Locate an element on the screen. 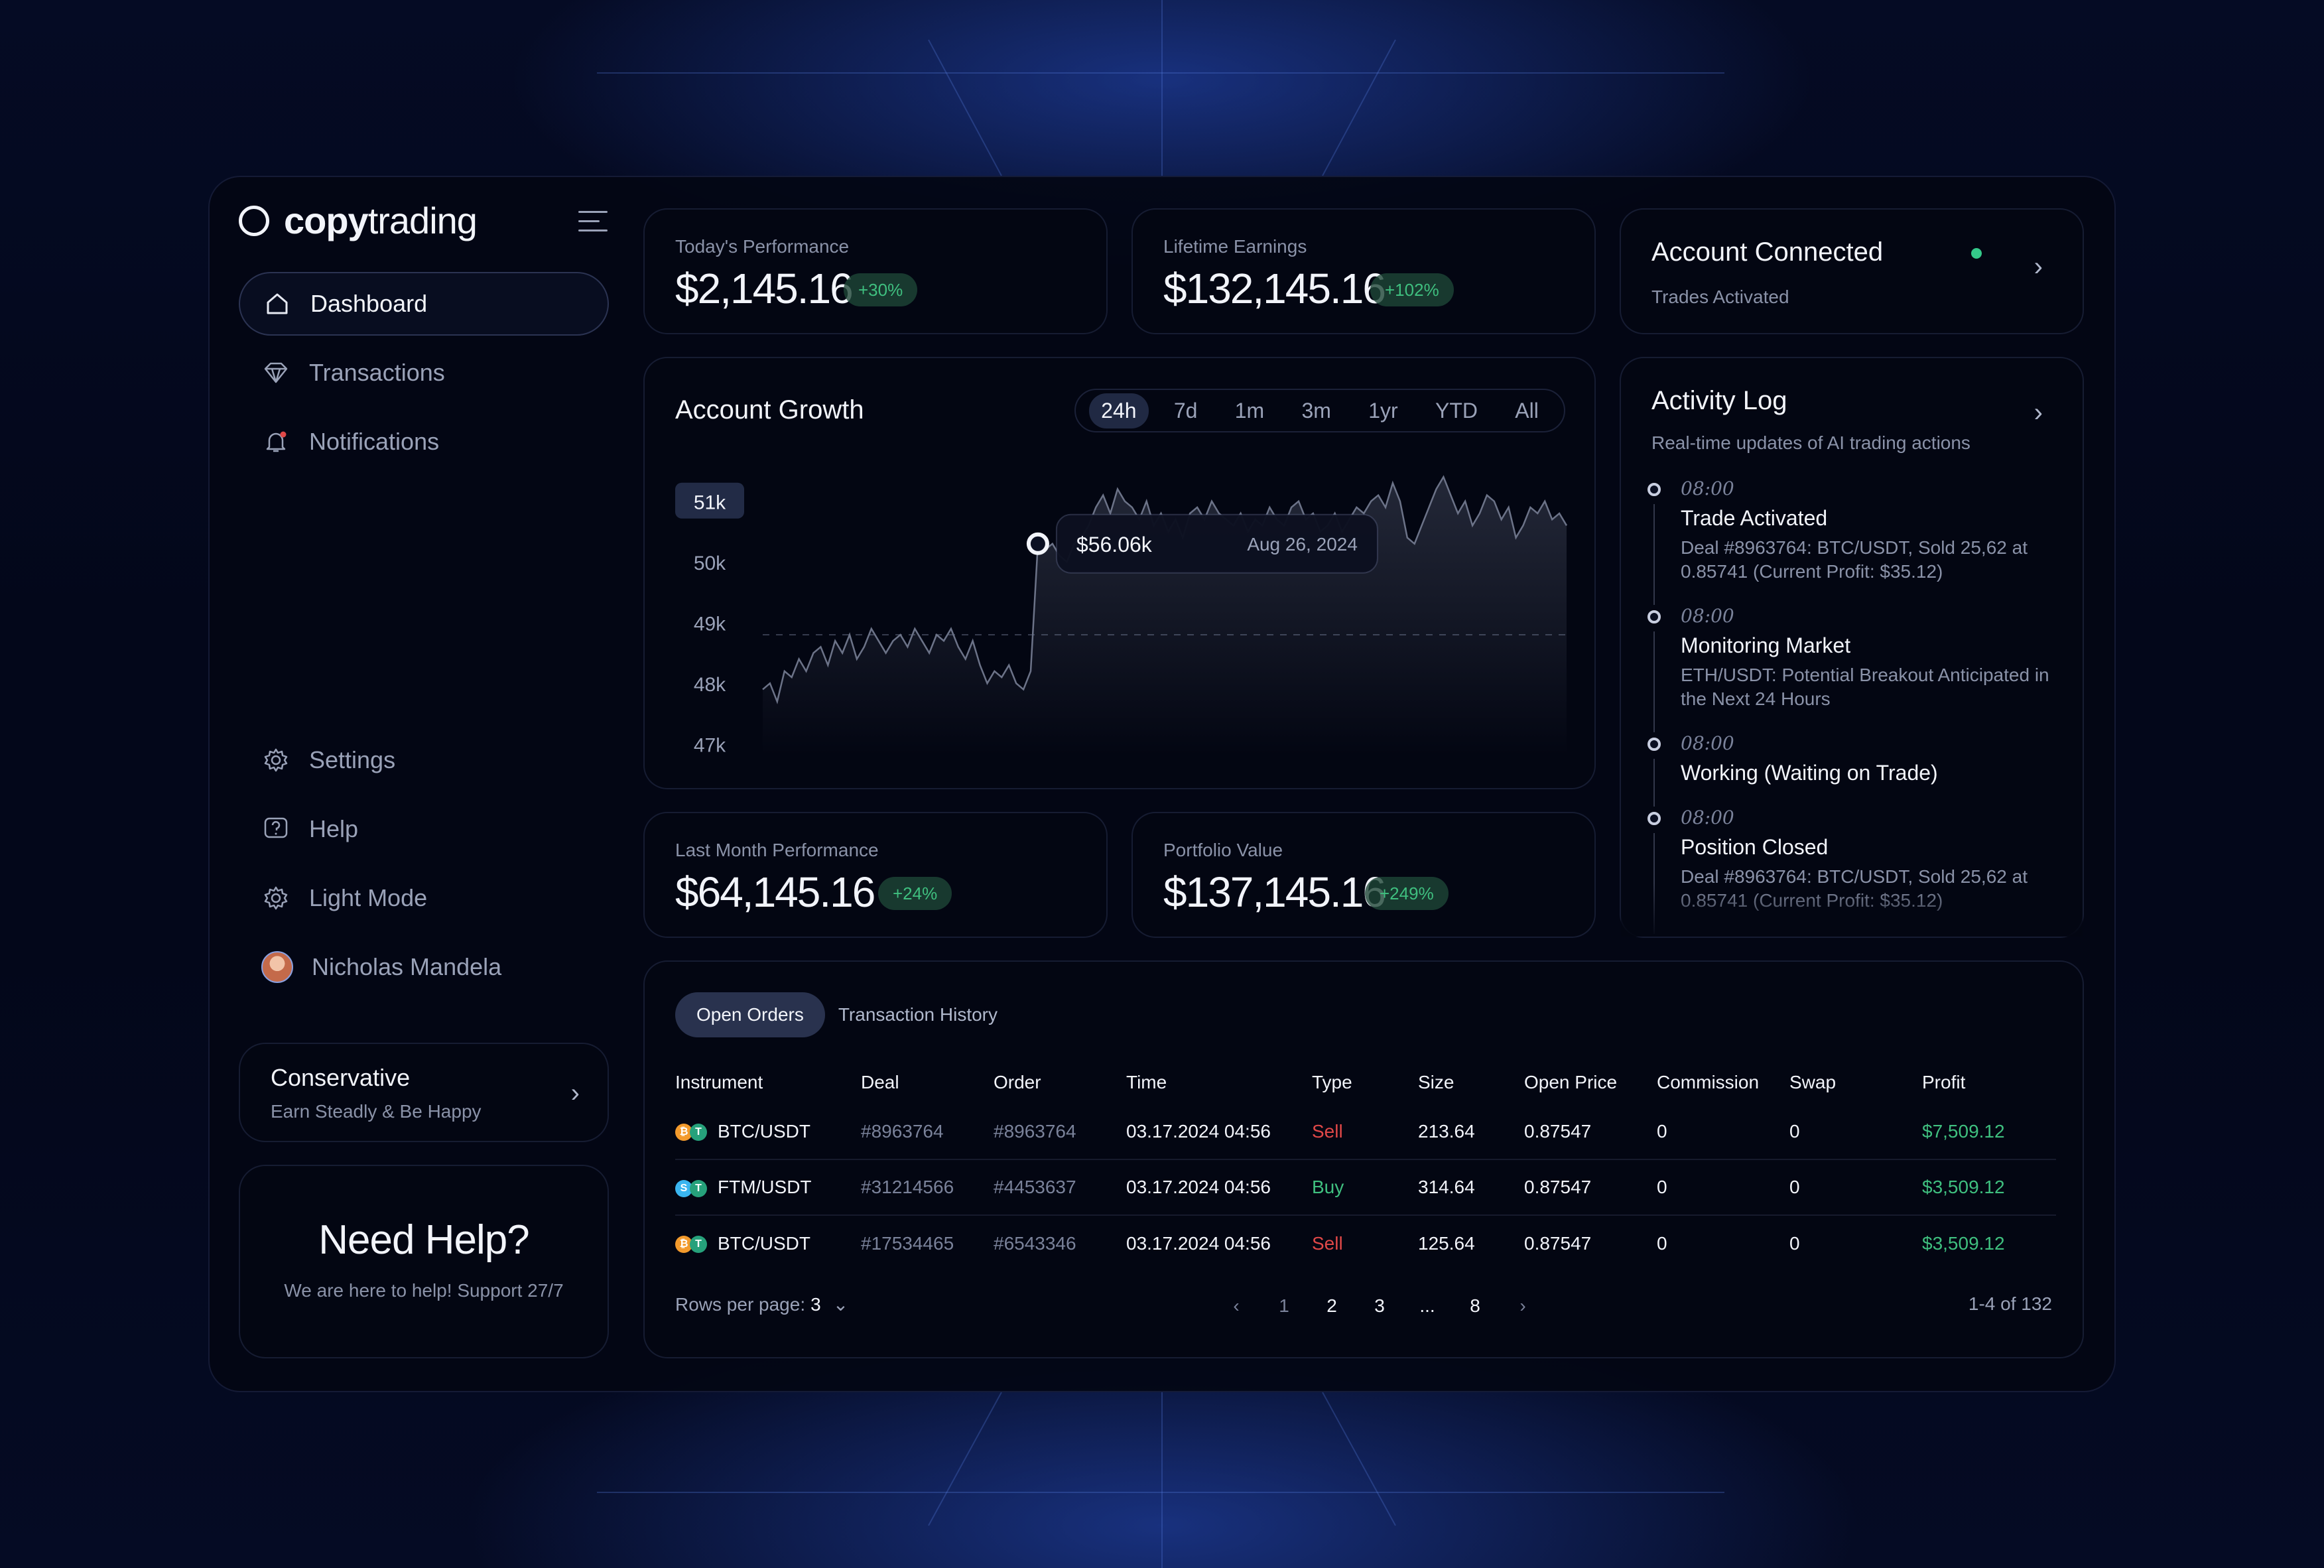  help-subtitle: We are here to help! Support 27/7 is located at coordinates (424, 1290).